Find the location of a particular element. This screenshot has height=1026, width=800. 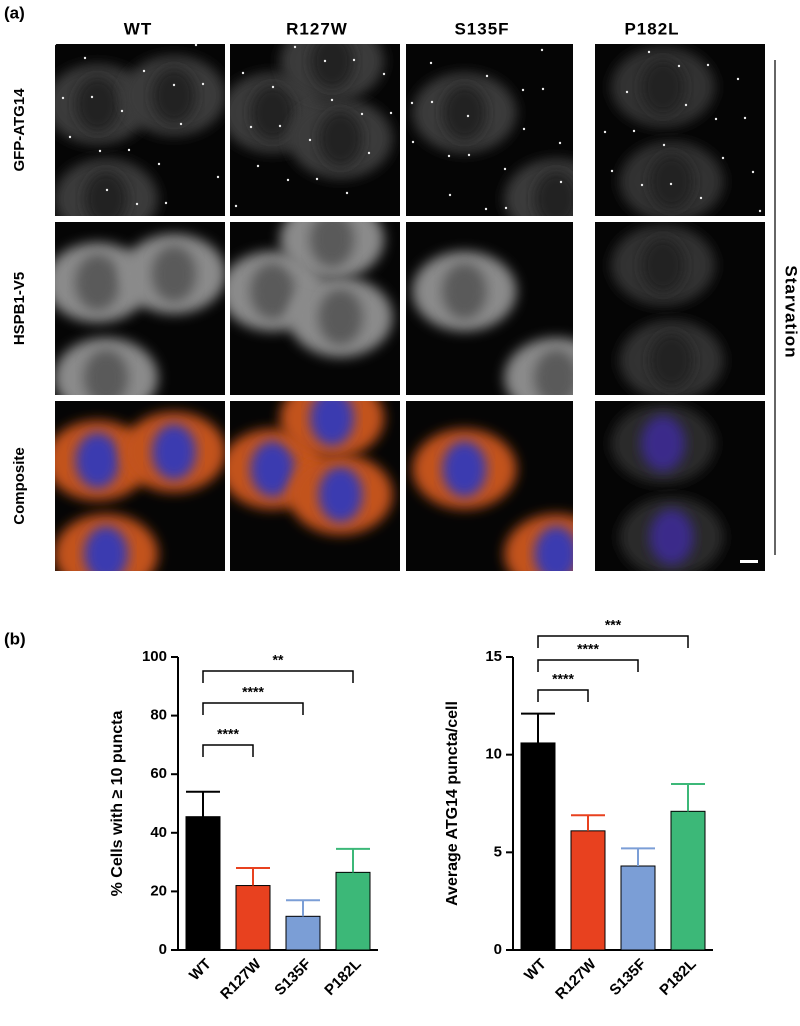

y-tick-label: 0 is located at coordinates (498, 949).